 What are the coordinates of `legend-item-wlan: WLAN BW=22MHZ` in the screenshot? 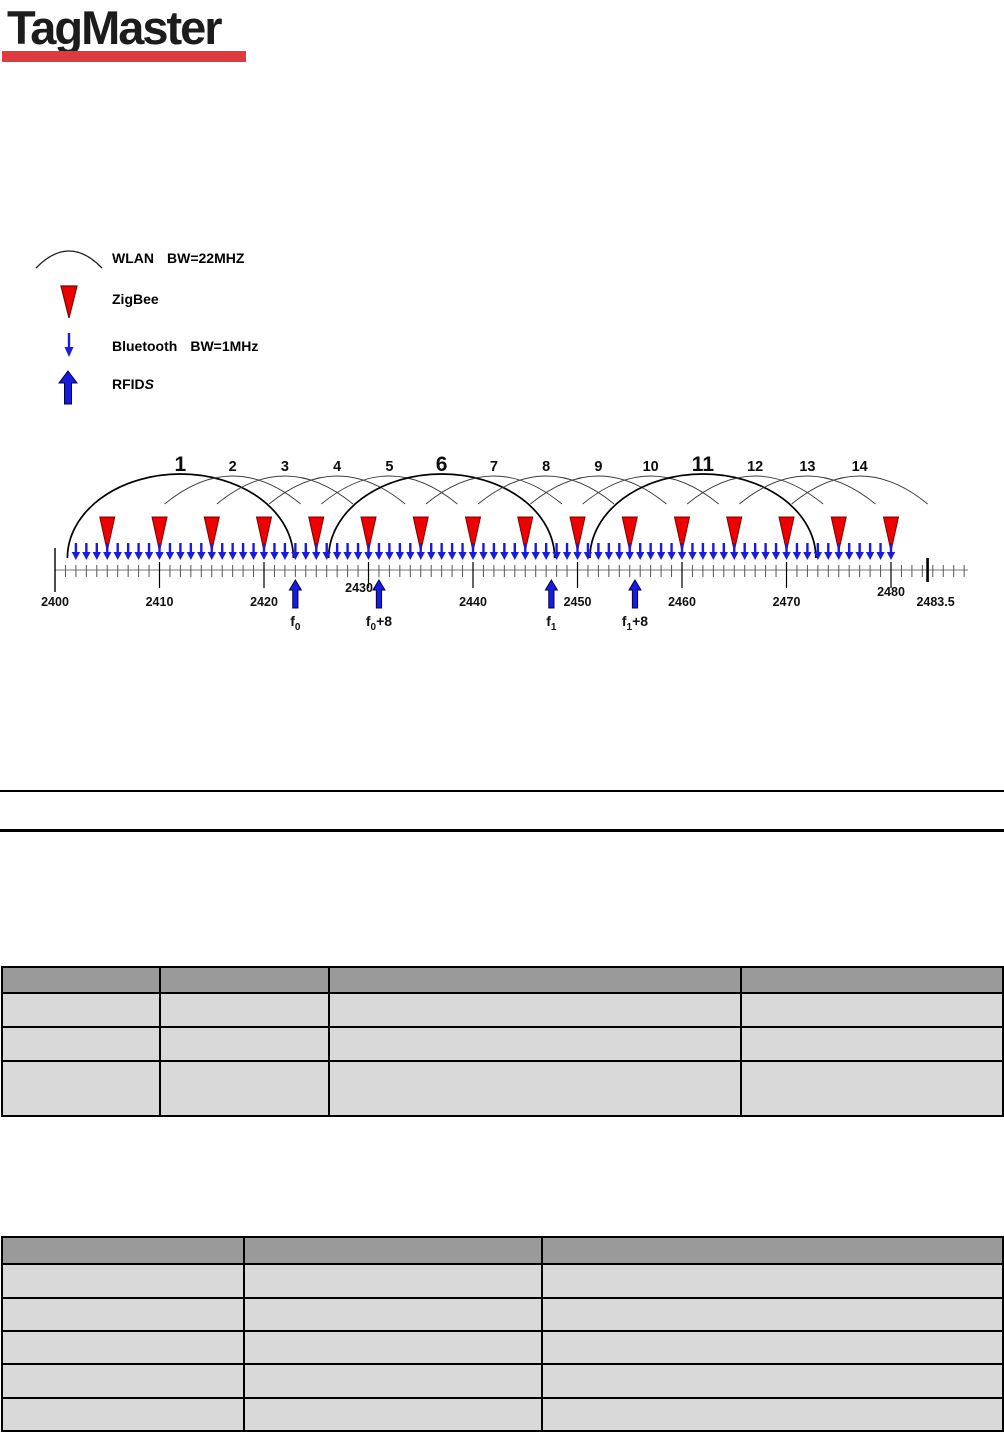 It's located at (178, 258).